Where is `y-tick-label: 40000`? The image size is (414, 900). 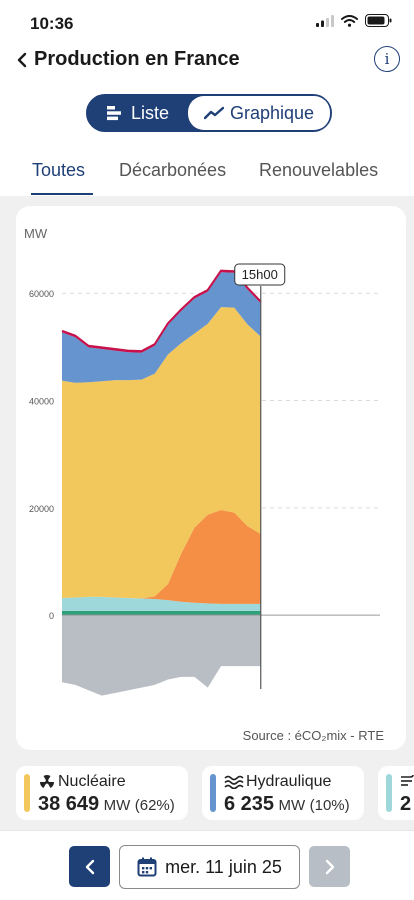
y-tick-label: 40000 is located at coordinates (41, 402).